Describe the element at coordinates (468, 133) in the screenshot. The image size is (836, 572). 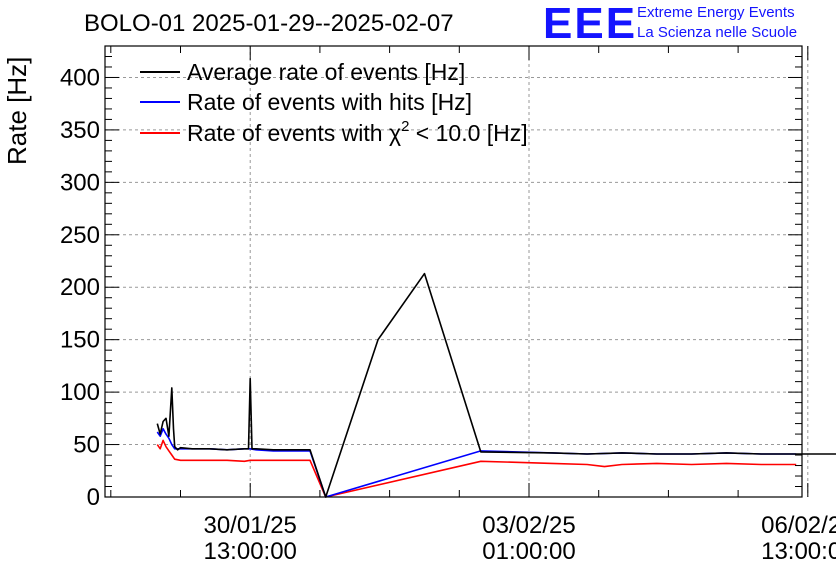
I see `legend-label-tail: < 10.0 [Hz]` at that location.